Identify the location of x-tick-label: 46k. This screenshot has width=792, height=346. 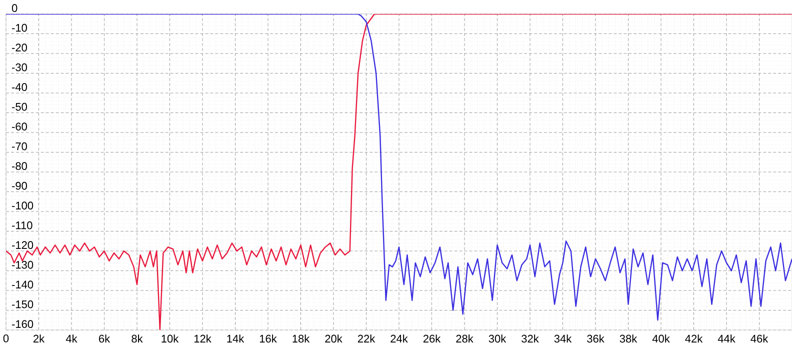
(759, 338).